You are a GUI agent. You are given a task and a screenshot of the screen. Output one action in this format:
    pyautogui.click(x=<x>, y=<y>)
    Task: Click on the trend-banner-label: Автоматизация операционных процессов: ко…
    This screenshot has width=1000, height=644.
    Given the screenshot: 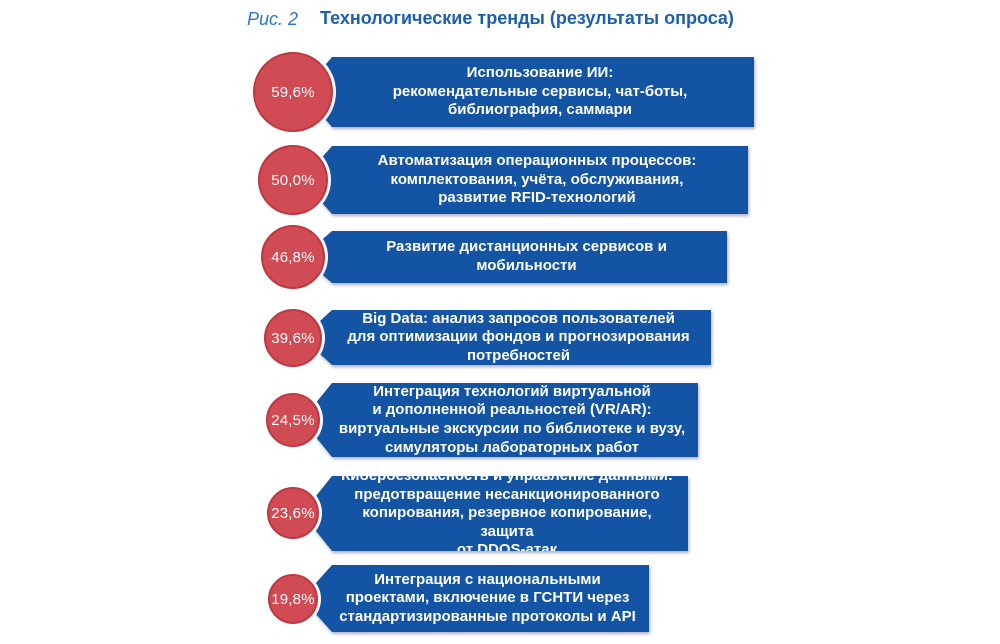 What is the action you would take?
    pyautogui.click(x=537, y=179)
    